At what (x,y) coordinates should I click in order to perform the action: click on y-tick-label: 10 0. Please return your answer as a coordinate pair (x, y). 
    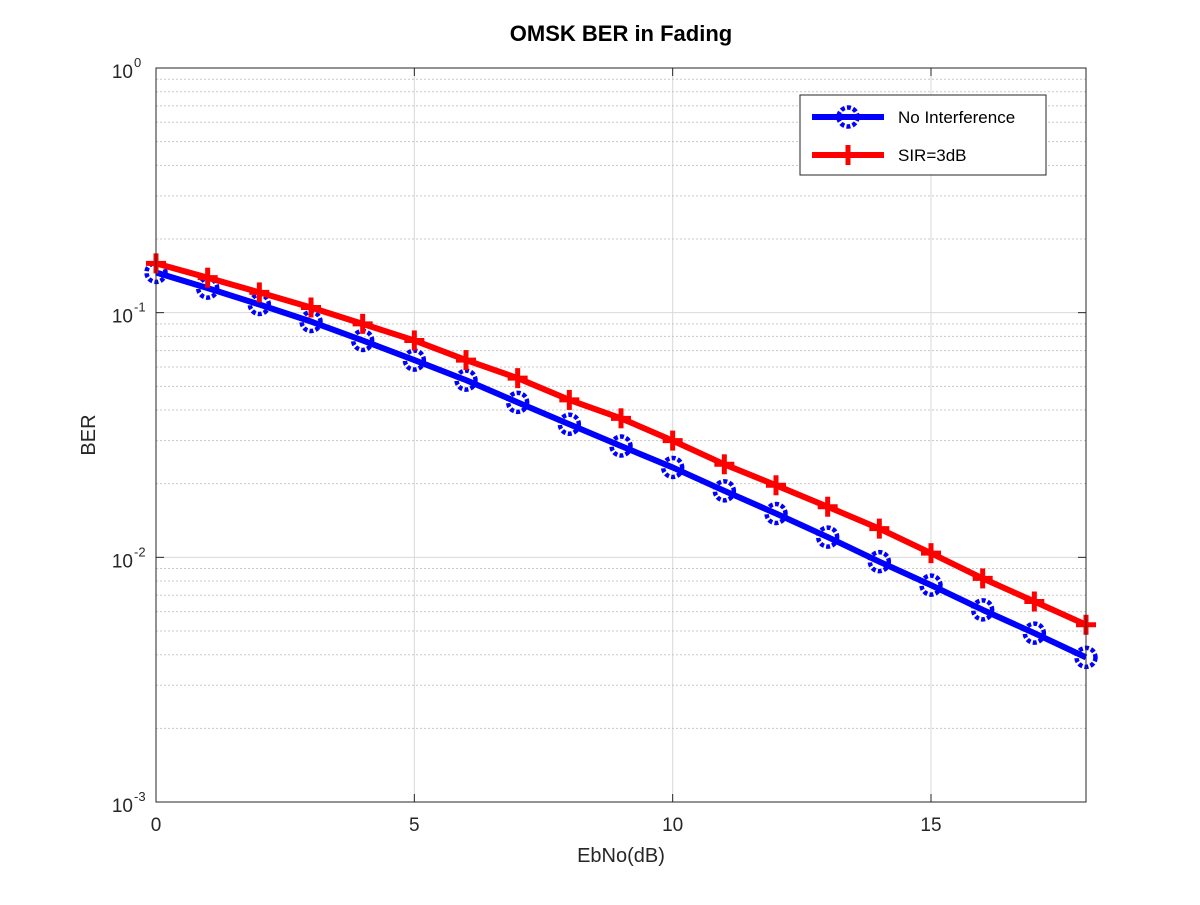
    Looking at the image, I should click on (126, 69).